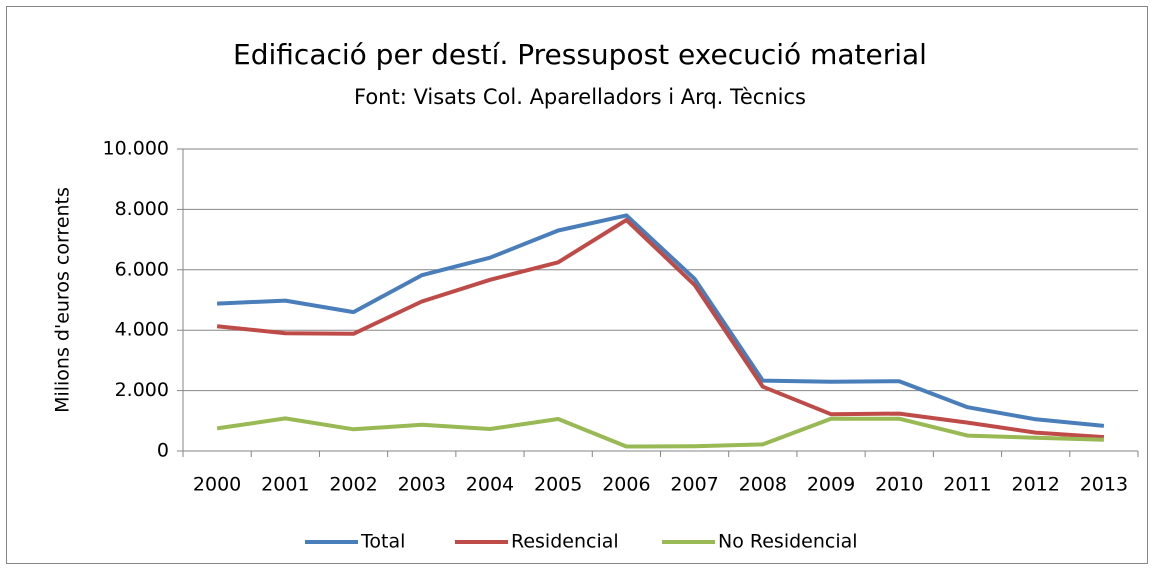 This screenshot has height=571, width=1154. Describe the element at coordinates (63, 300) in the screenshot. I see `y-axis-label: Milions d'euros corrents` at that location.